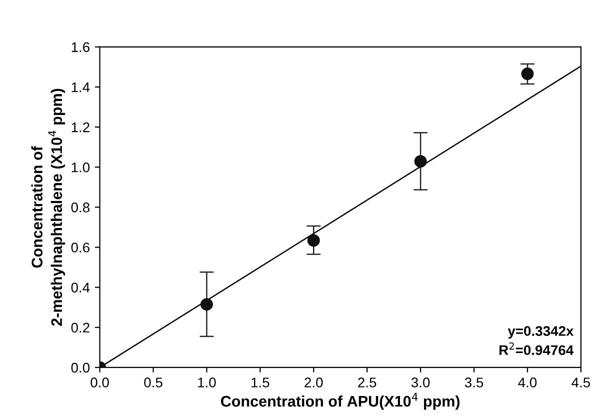 The width and height of the screenshot is (594, 419). Describe the element at coordinates (153, 383) in the screenshot. I see `x-tick-label: 0.5` at that location.